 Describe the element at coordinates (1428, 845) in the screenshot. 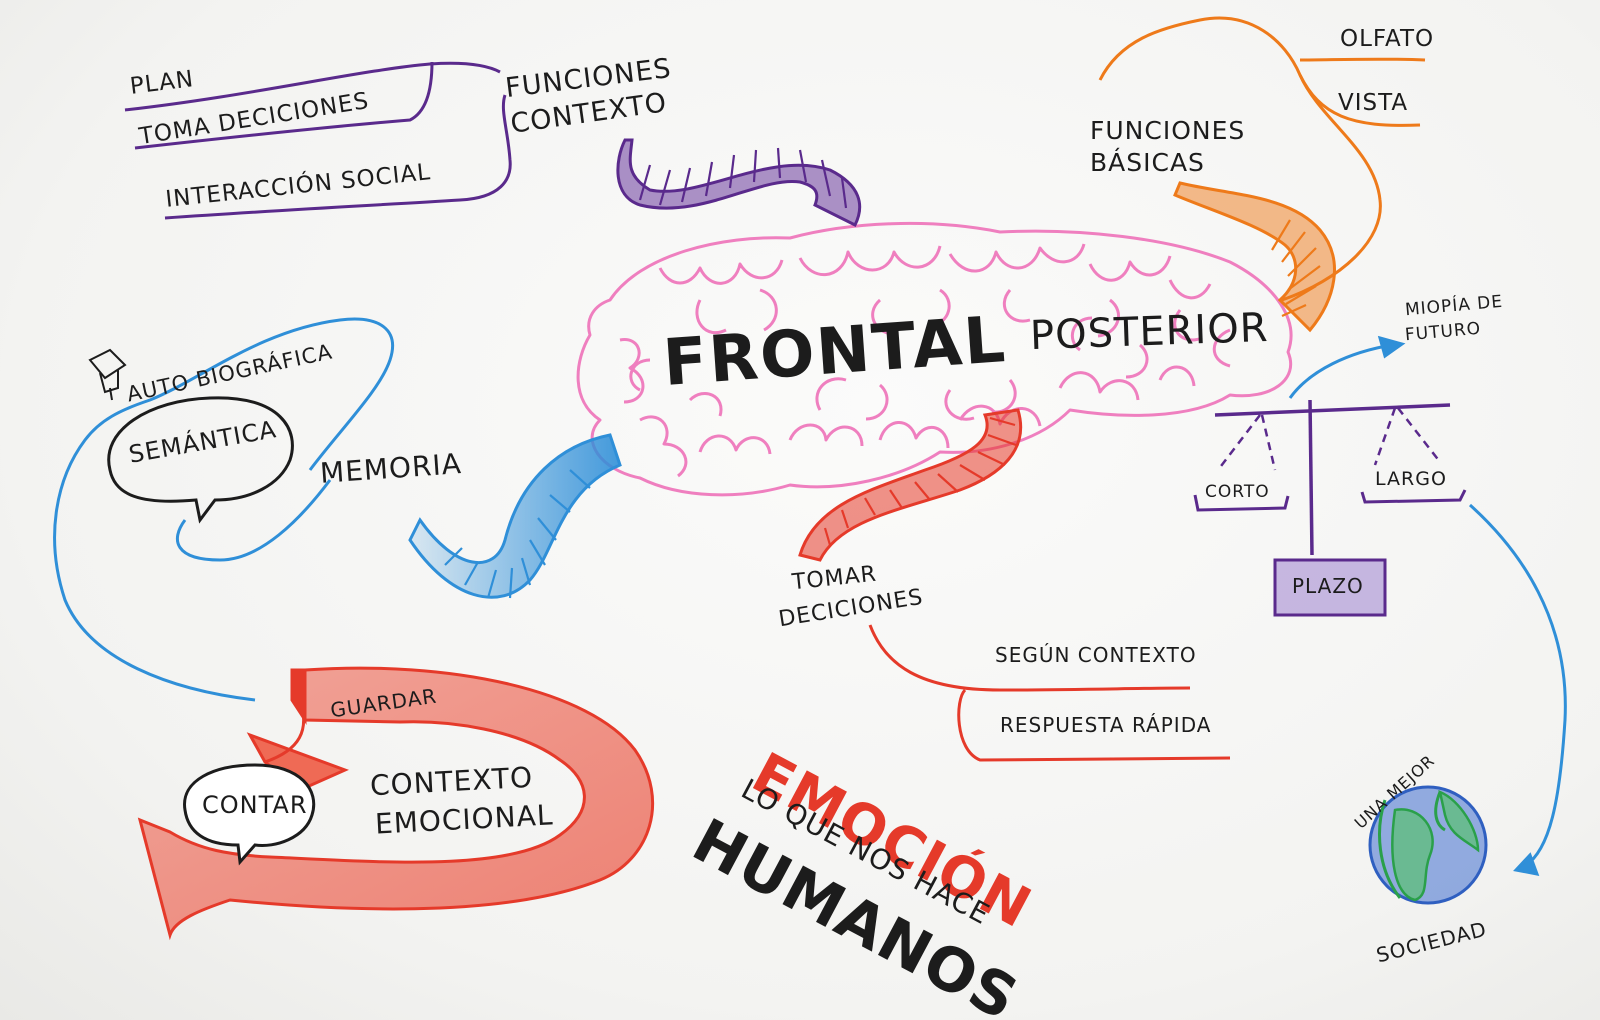

I see `globe-icon` at that location.